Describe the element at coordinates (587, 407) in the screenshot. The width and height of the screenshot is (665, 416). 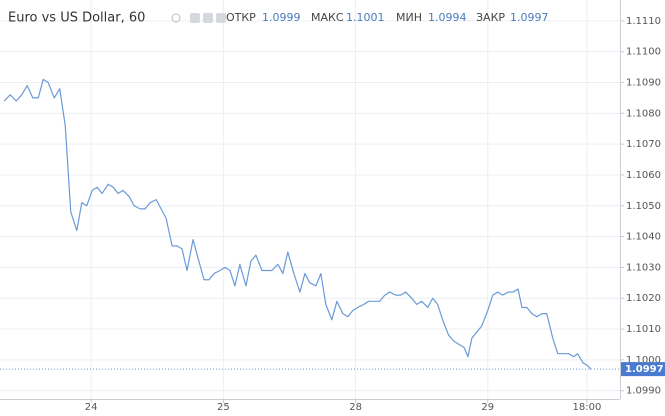
I see `x-tick-label: 18:00` at that location.